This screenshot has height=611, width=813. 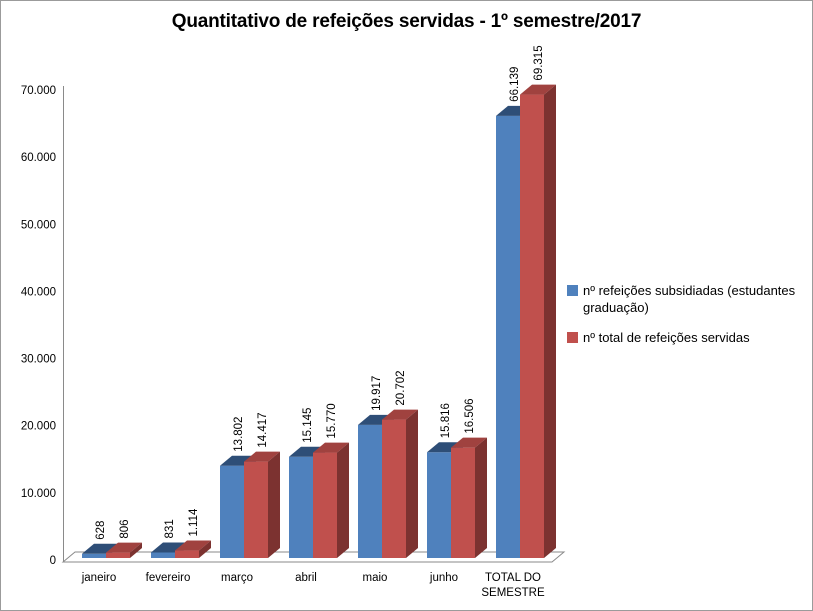 I want to click on legend-item-total: nº total de refeições servidas, so click(x=689, y=337).